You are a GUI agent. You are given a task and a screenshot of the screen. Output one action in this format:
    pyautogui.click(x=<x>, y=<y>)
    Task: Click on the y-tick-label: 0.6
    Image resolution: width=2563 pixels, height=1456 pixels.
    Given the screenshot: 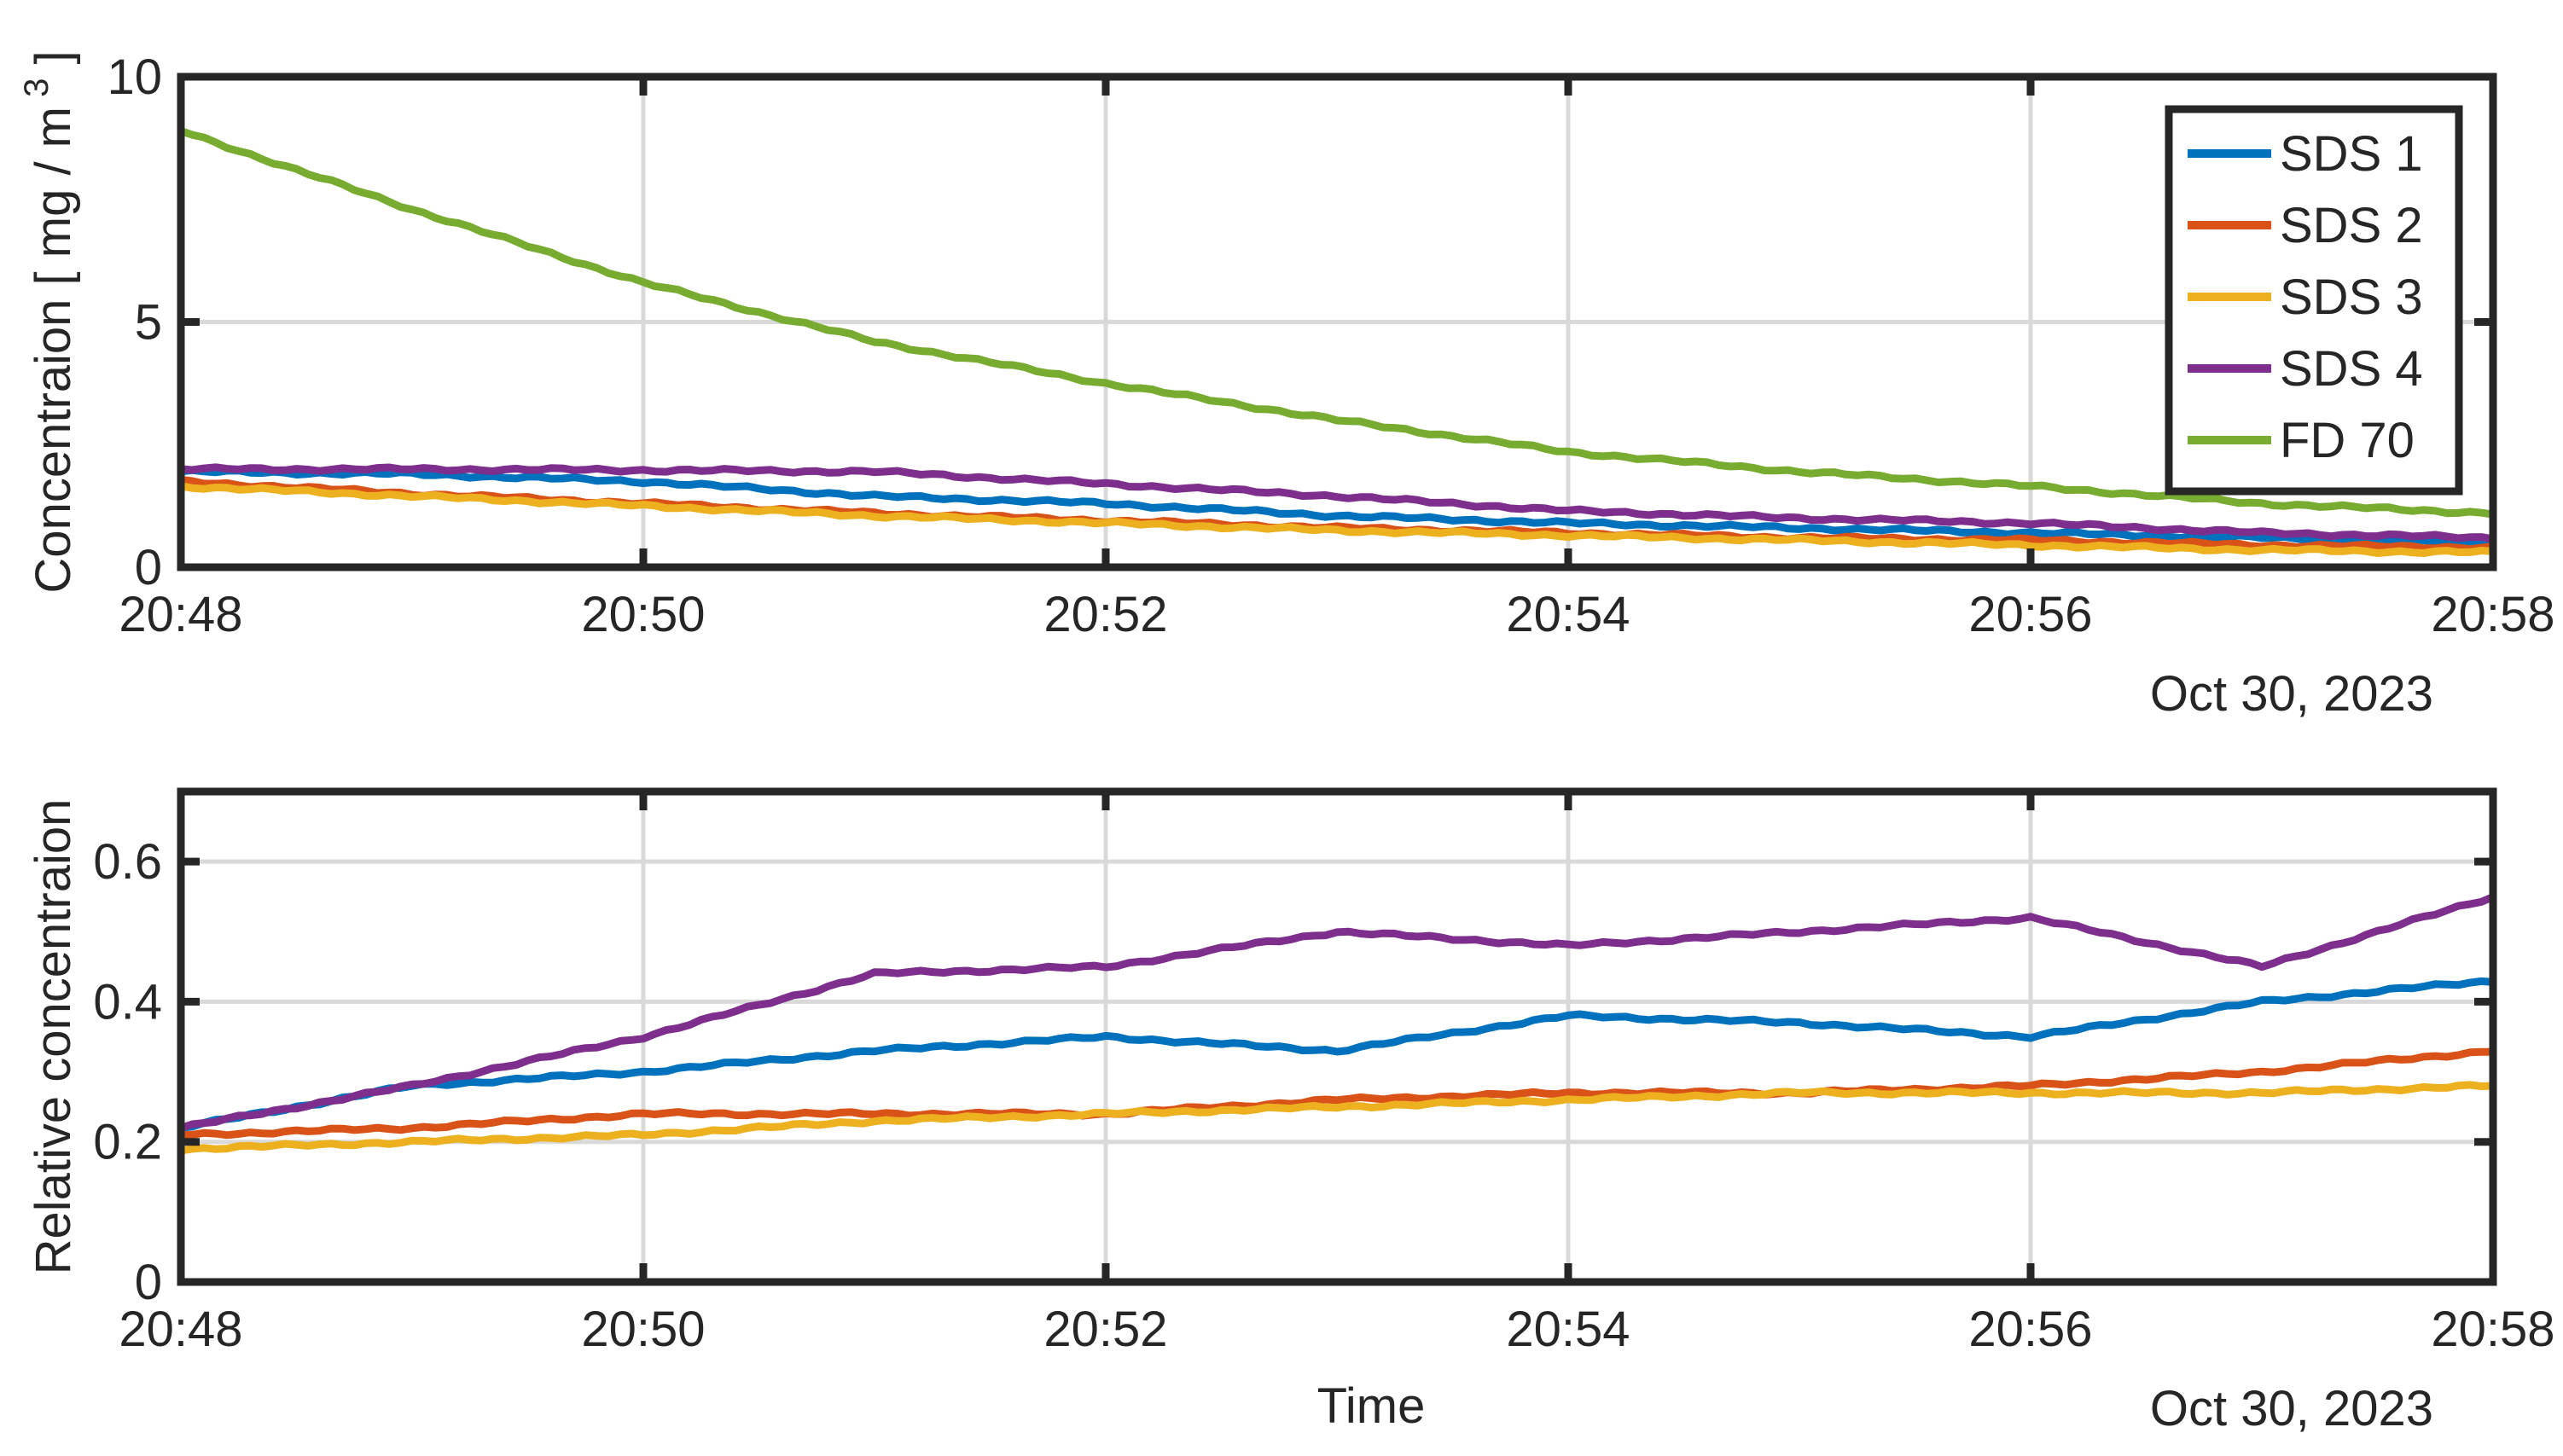 What is the action you would take?
    pyautogui.click(x=128, y=862)
    